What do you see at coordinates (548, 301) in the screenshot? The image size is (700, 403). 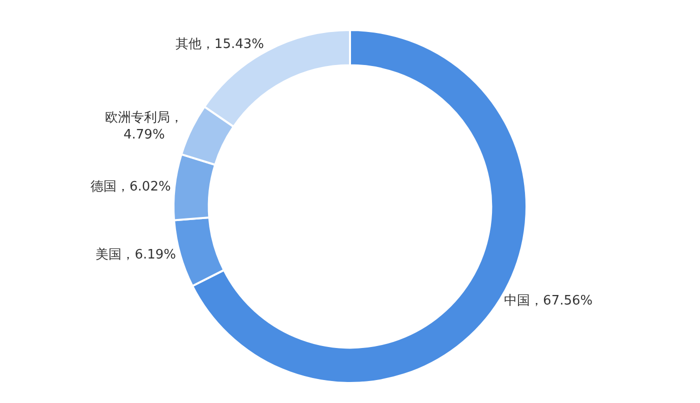 I see `slice-label: 中国，67.56%` at bounding box center [548, 301].